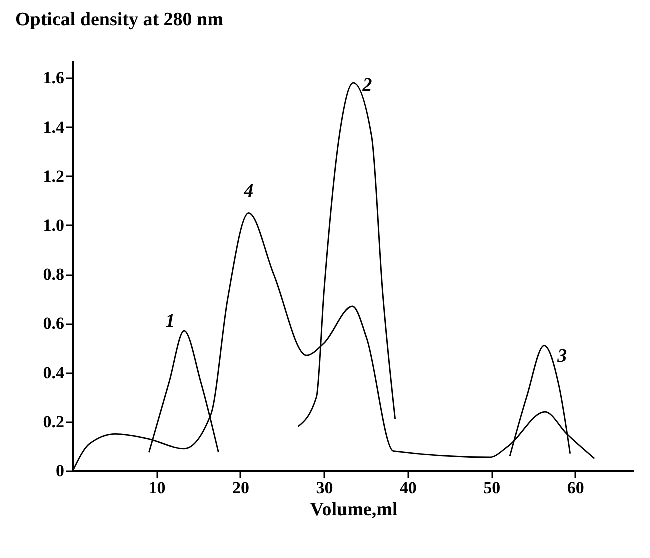  Describe the element at coordinates (53, 324) in the screenshot. I see `y-tick-label: 0.6` at that location.